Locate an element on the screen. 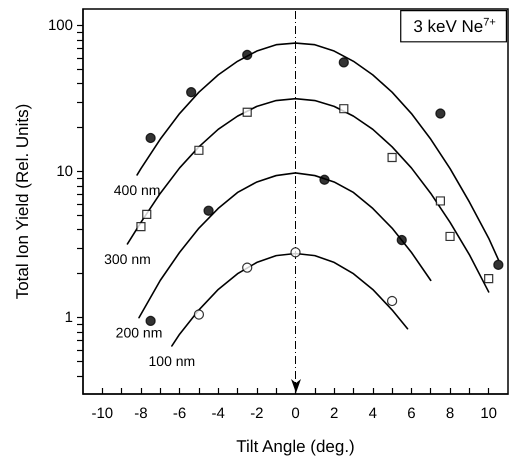 This screenshot has width=510, height=461. x-axis-title: Tilt Angle (deg.) is located at coordinates (295, 446).